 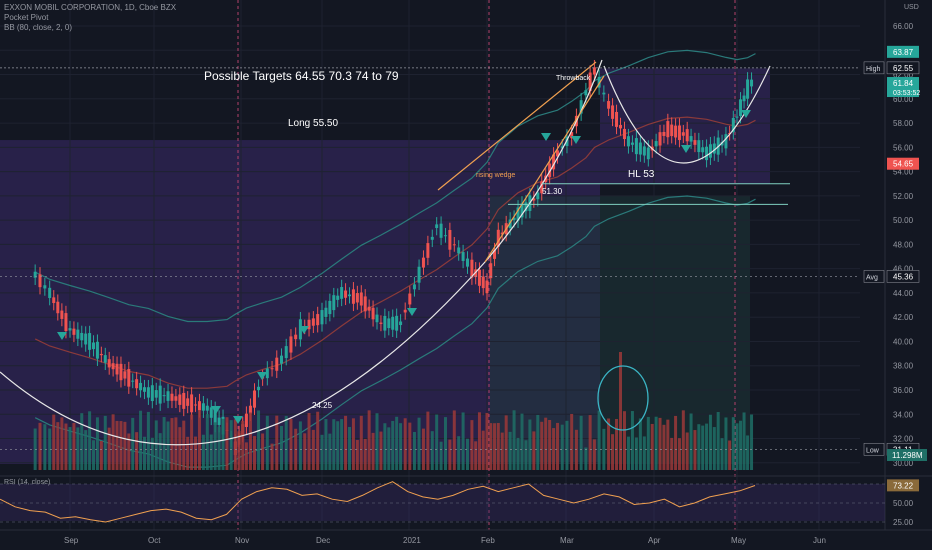 What do you see at coordinates (488, 540) in the screenshot?
I see `x-tick-label: Feb` at bounding box center [488, 540].